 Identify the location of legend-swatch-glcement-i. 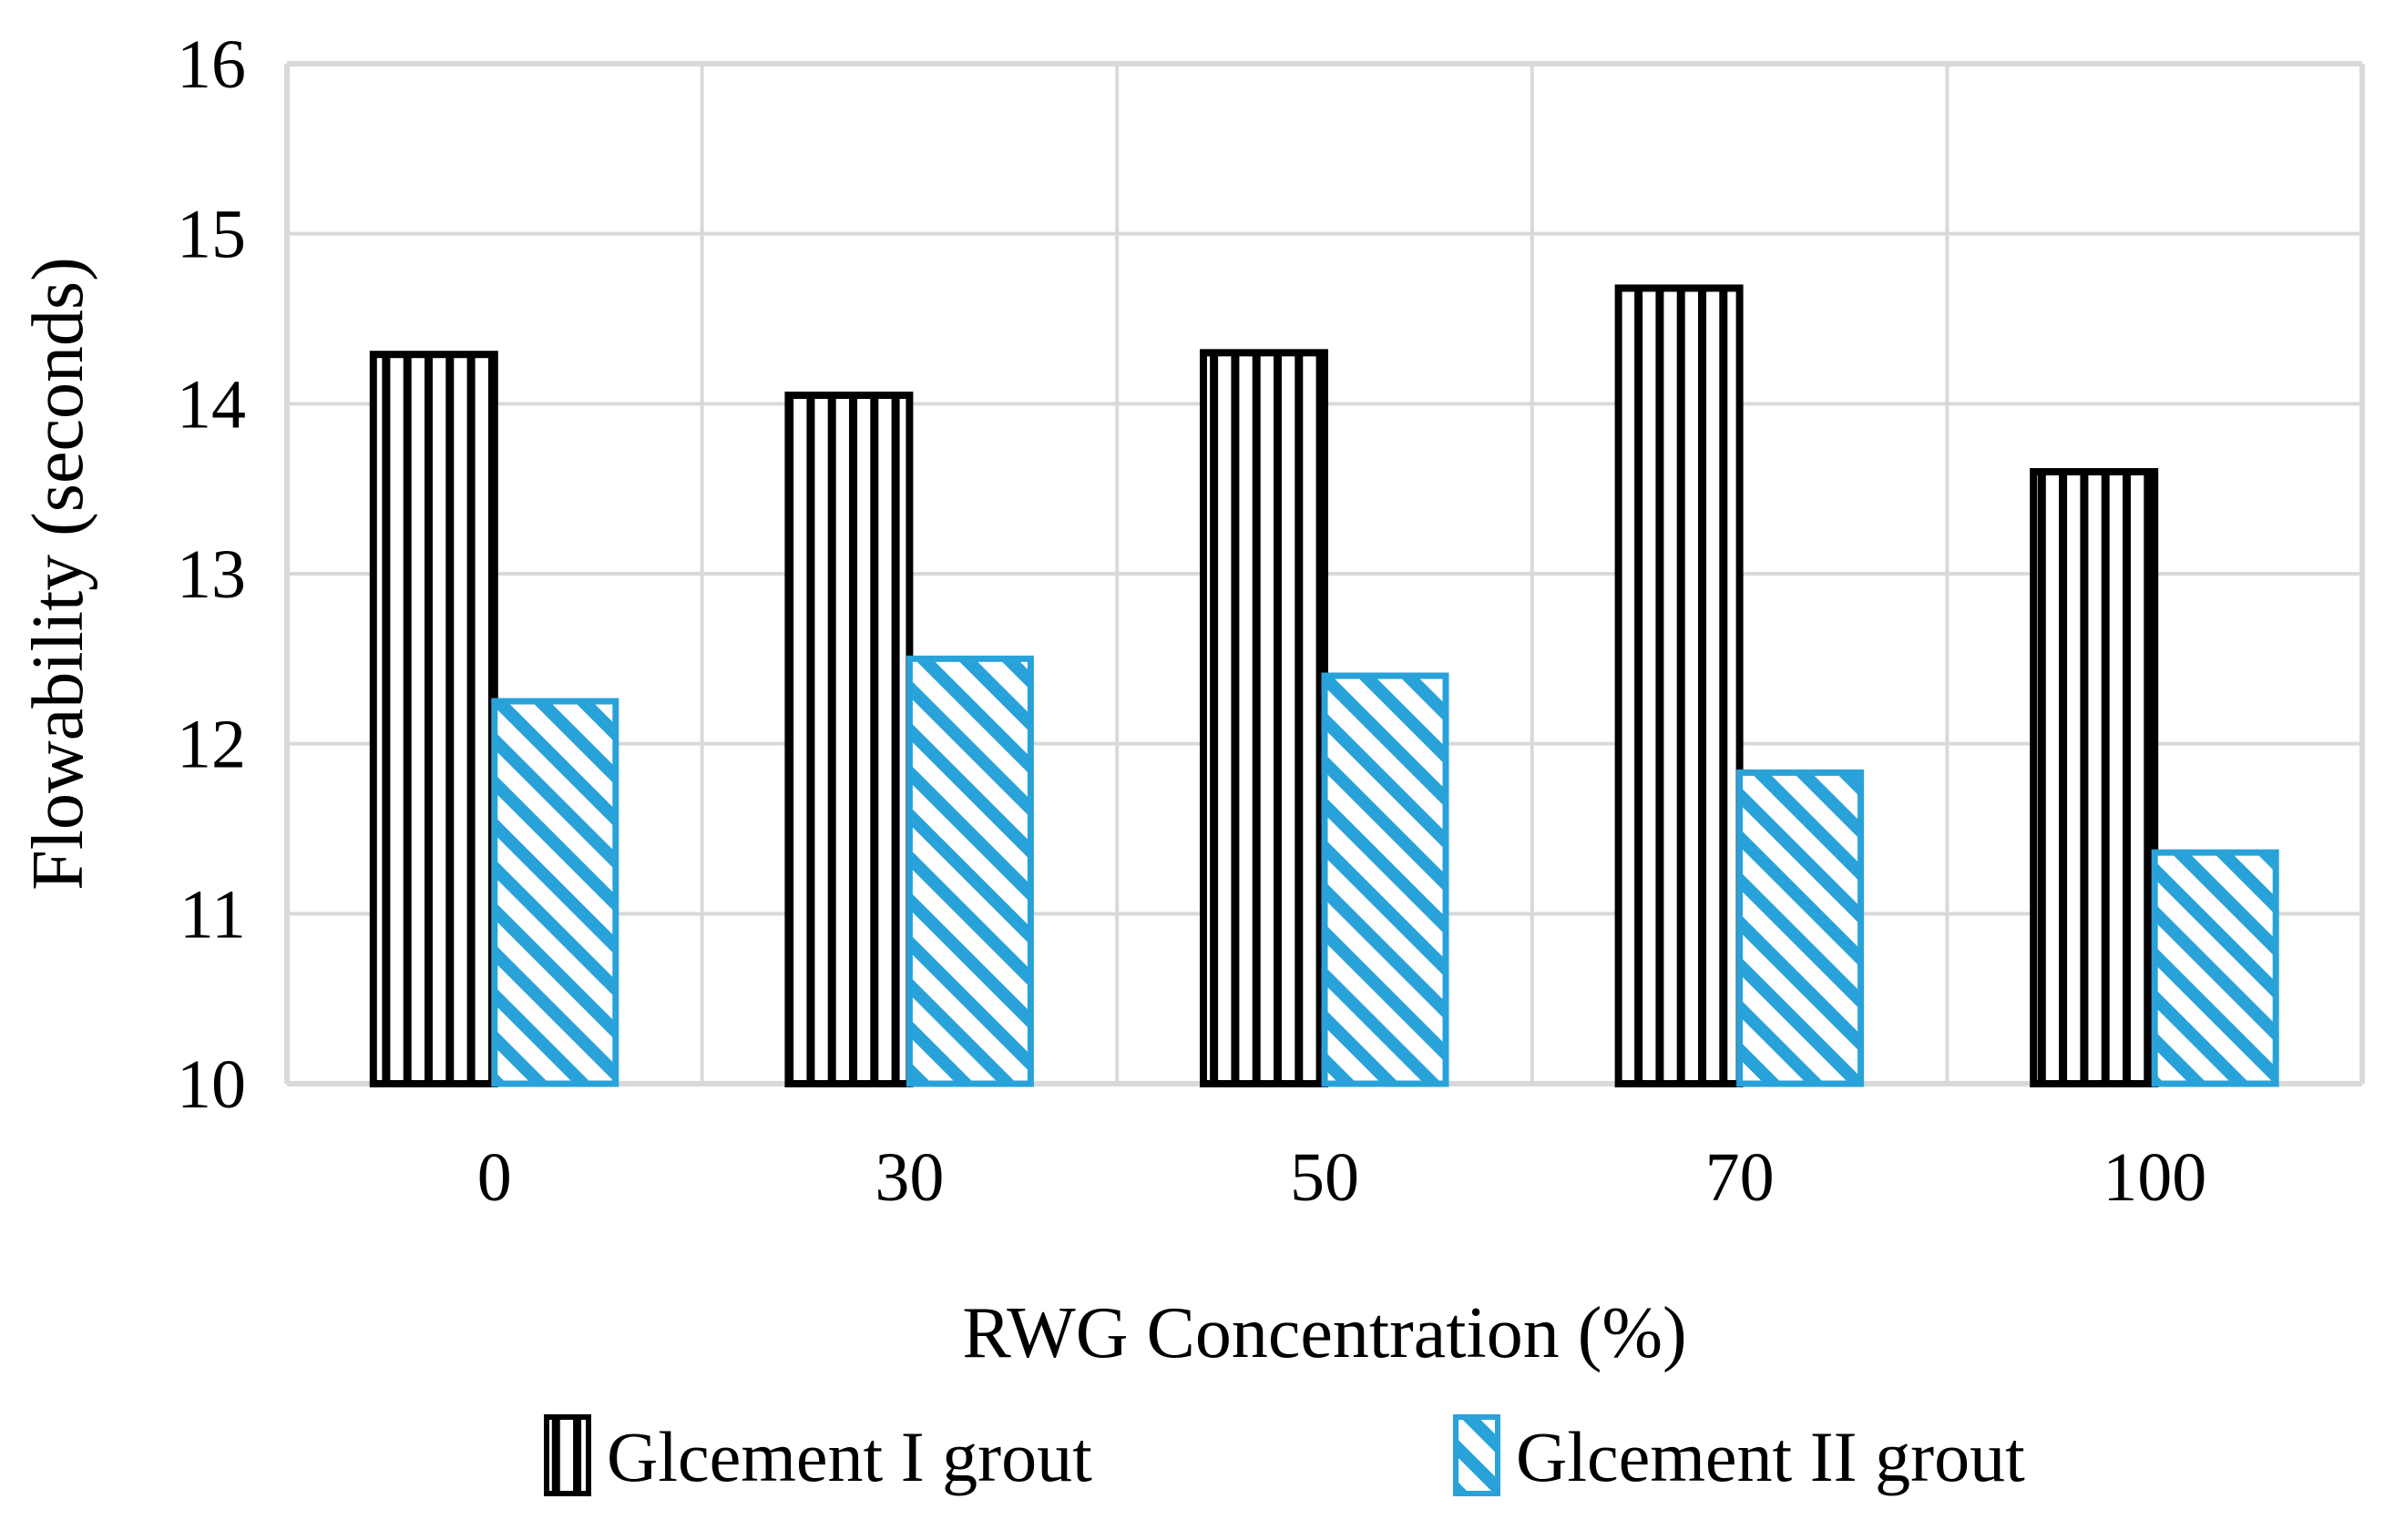
(567, 1455).